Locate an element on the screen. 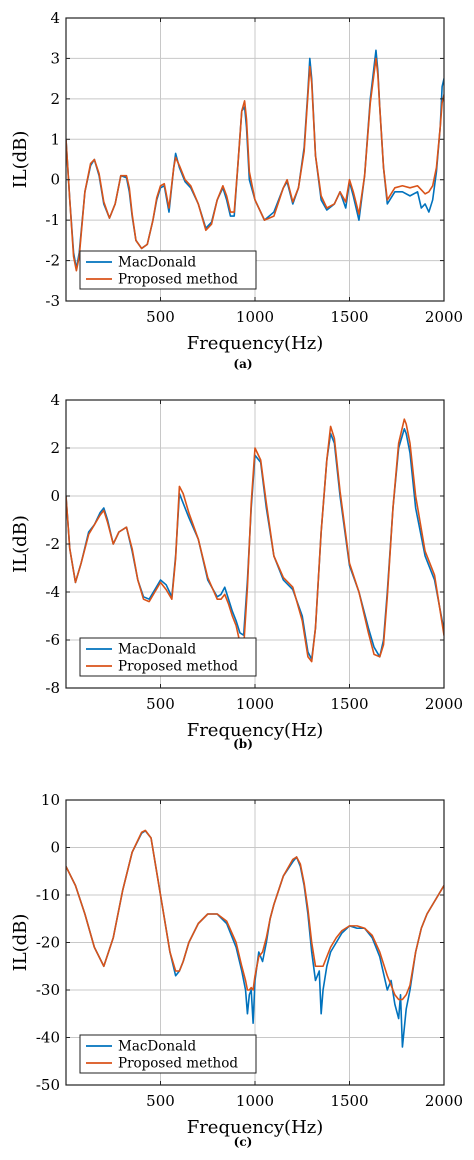  panel-label: (c) is located at coordinates (243, 1142).